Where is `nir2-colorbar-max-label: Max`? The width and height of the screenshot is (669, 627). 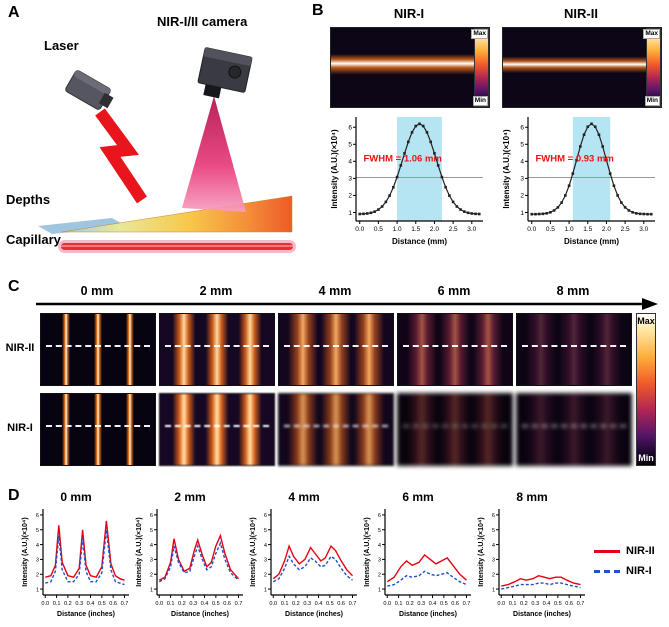 nir2-colorbar-max-label: Max is located at coordinates (651, 34).